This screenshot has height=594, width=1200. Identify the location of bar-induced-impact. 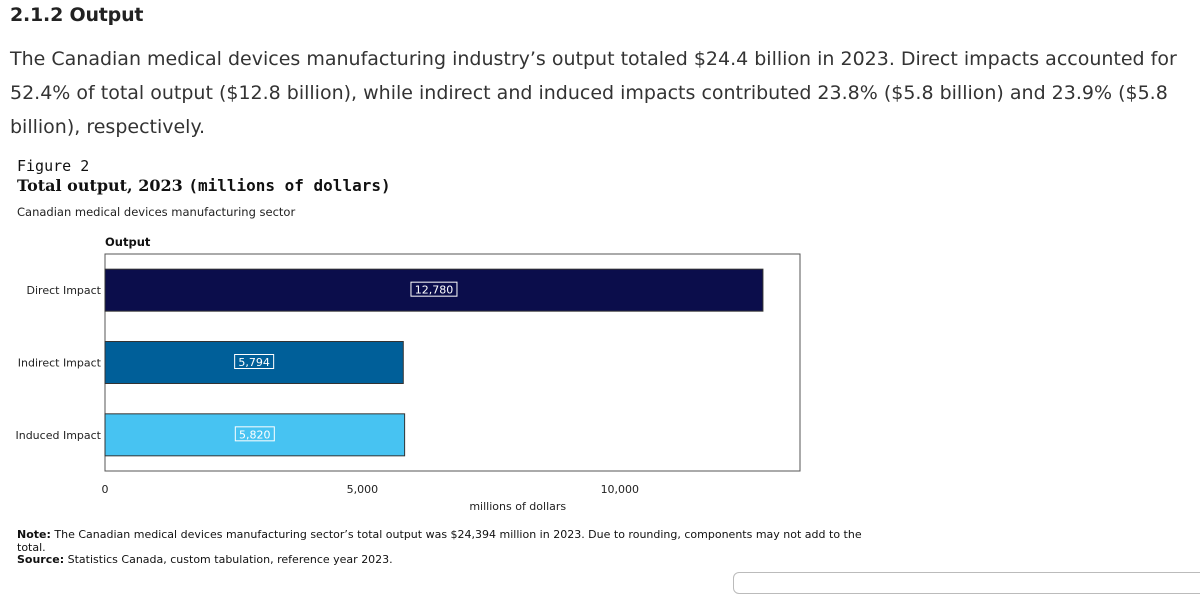
(255, 435).